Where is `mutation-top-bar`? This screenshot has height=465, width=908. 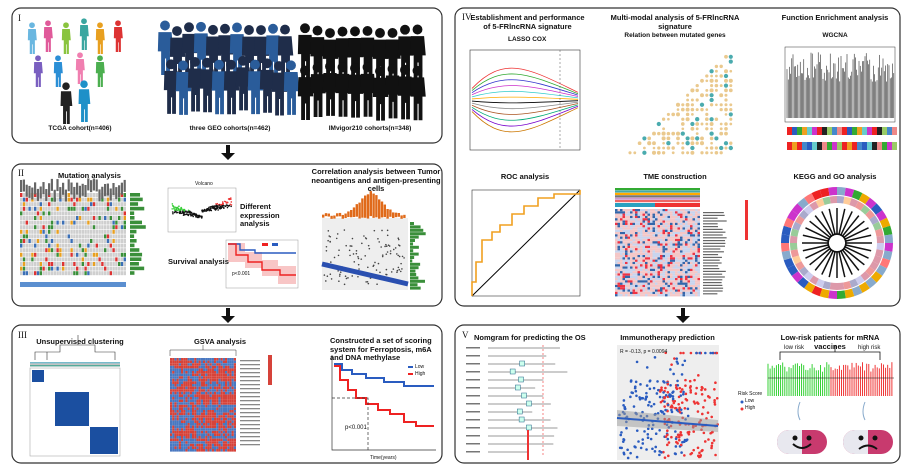 mutation-top-bar is located at coordinates (119, 191).